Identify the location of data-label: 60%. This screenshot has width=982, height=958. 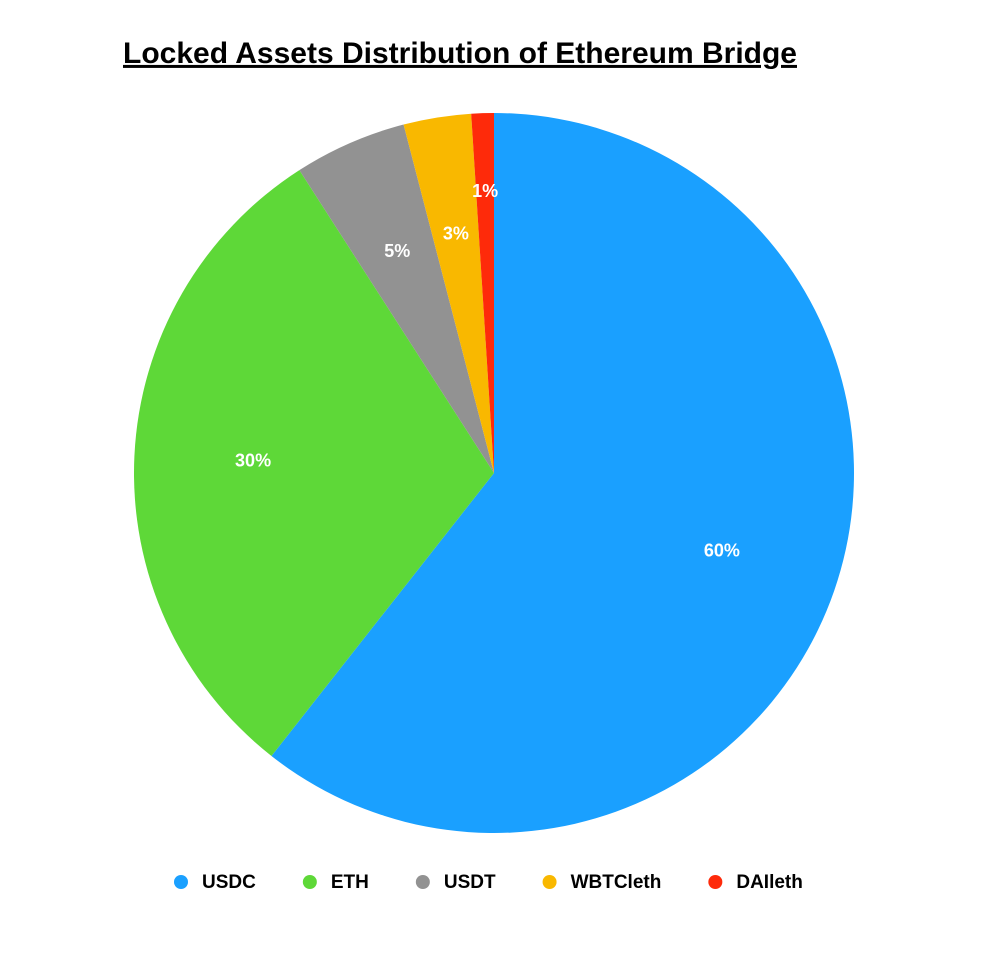
(722, 551).